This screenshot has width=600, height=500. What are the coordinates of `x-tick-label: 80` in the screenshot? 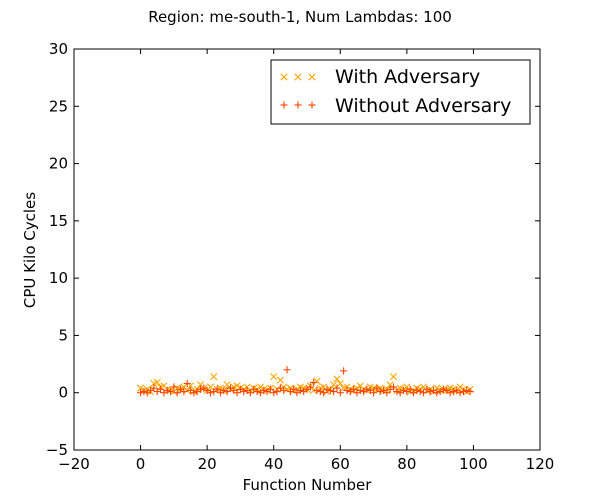 It's located at (406, 464).